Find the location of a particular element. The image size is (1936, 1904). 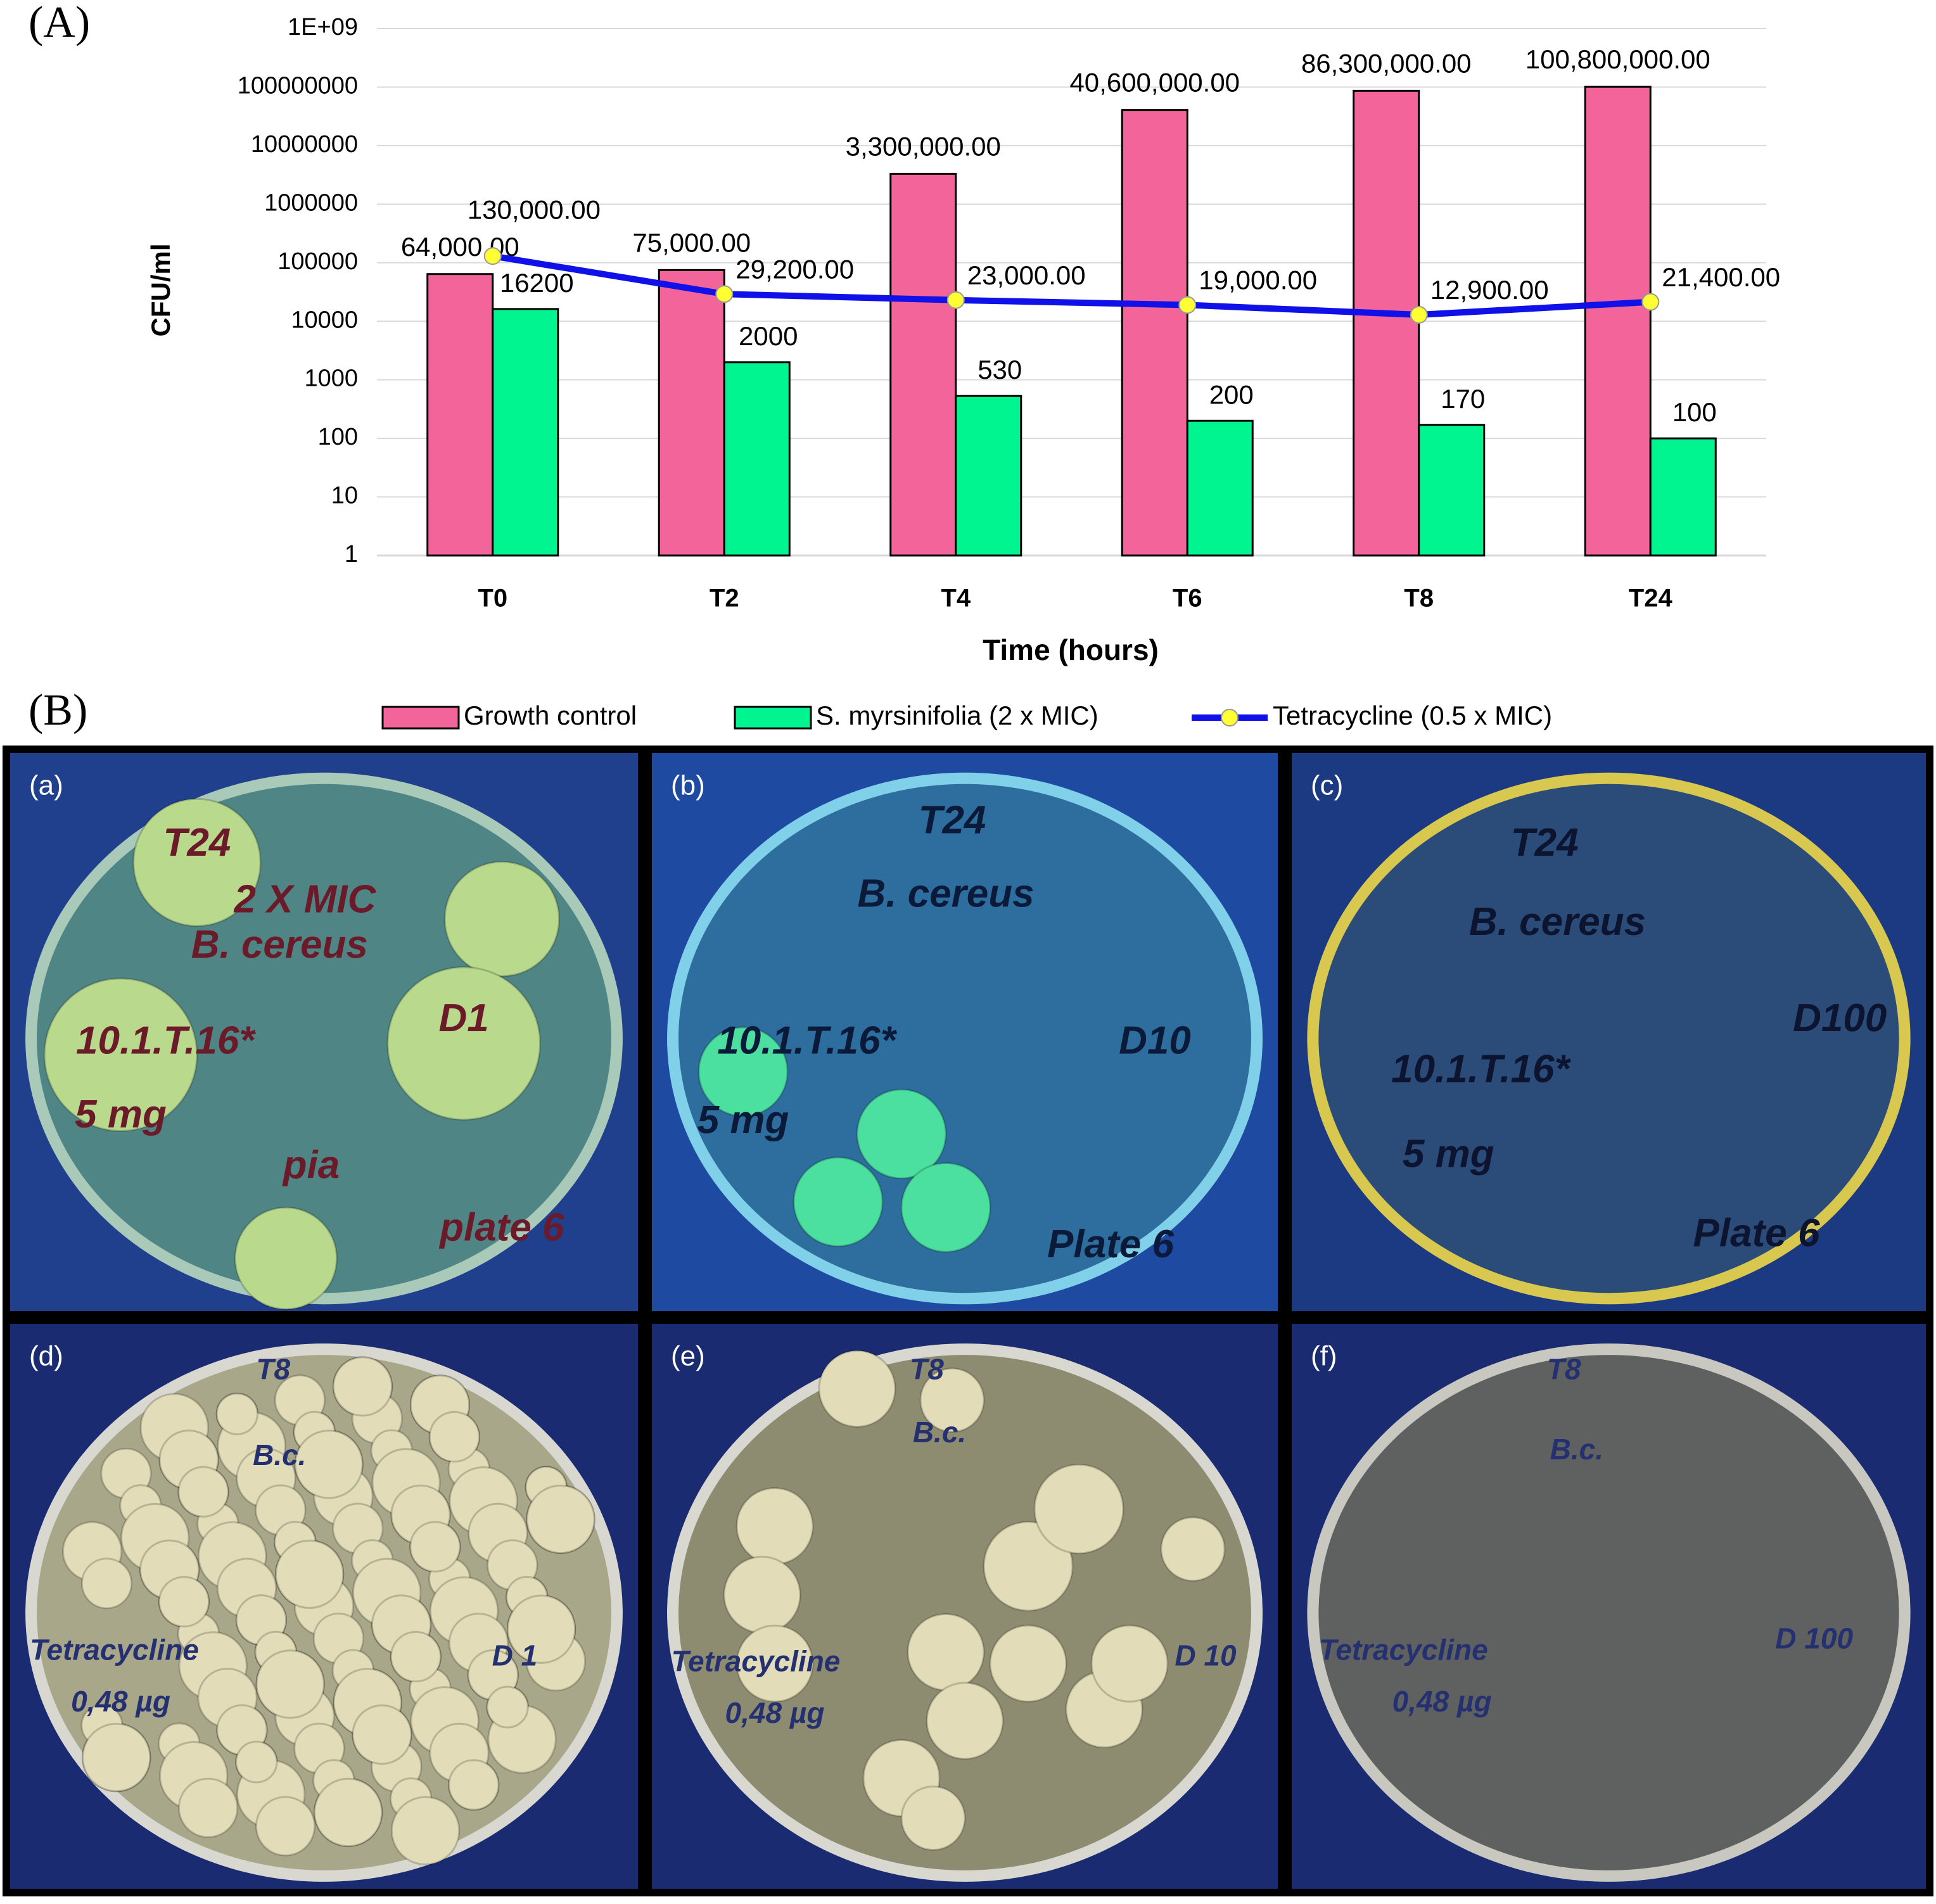

photo-panel: (d) T8 B.c. Tetracycline 0,48 µg D 1 is located at coordinates (324, 1606).